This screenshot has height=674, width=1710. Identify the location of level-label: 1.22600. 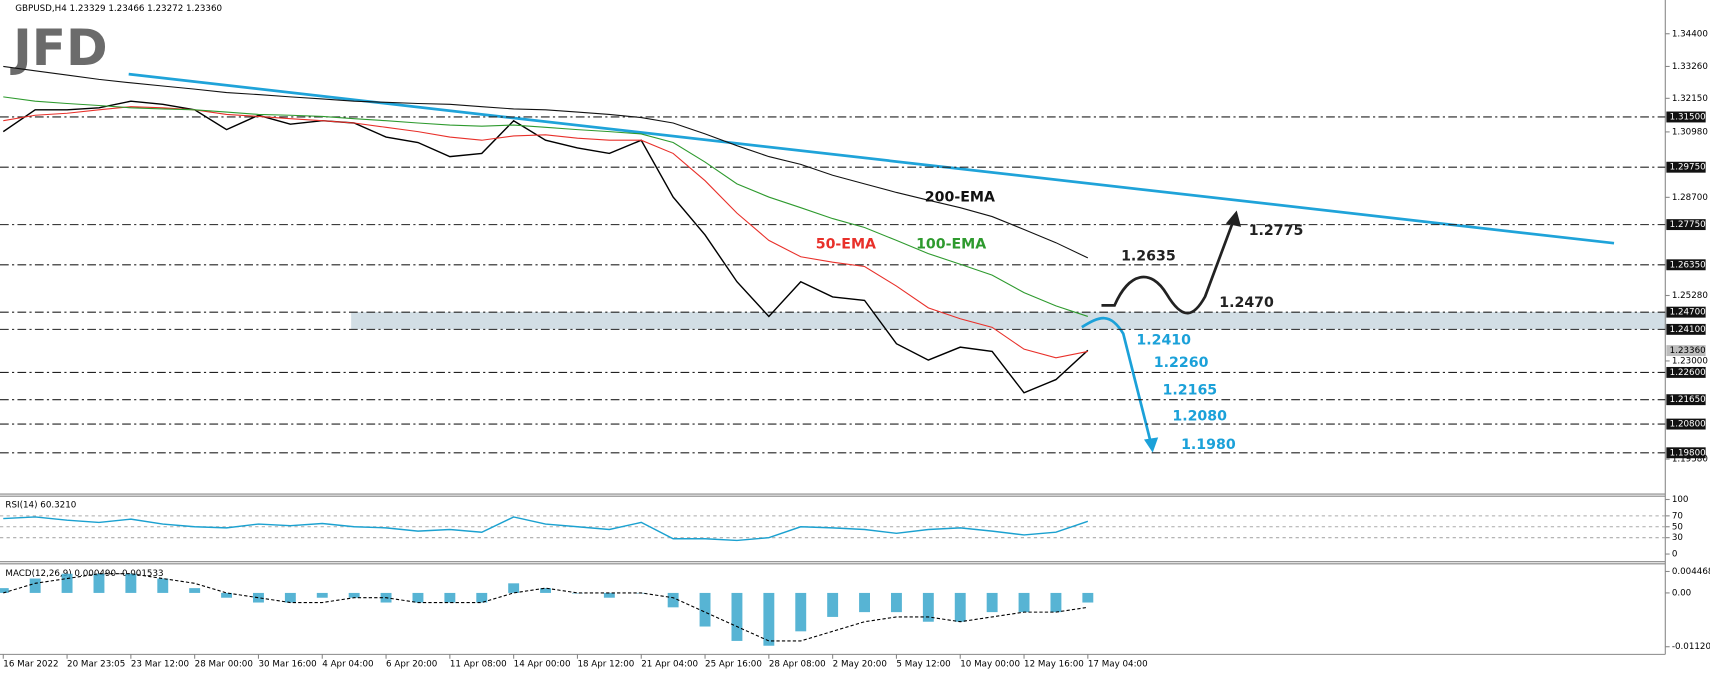
(1688, 373).